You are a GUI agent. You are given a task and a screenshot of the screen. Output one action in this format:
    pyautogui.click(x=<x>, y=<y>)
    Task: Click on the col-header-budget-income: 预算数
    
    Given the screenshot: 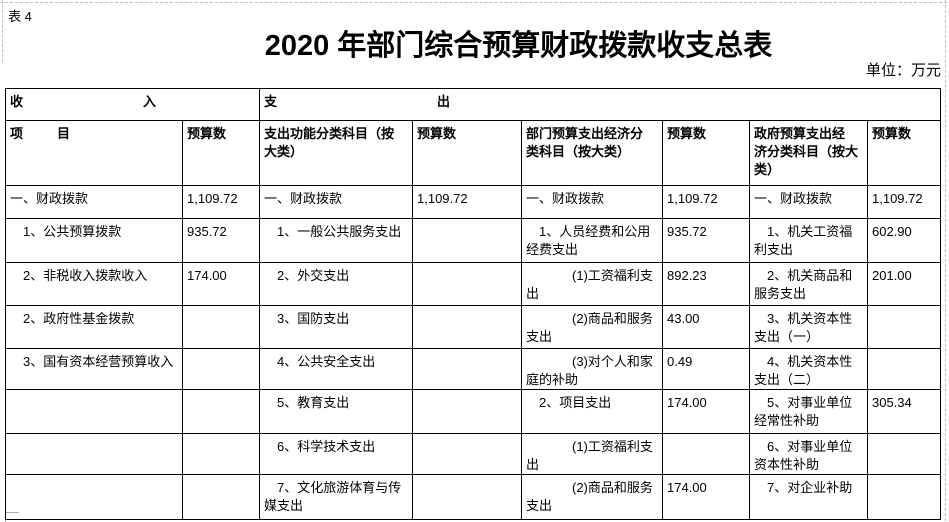 What is the action you would take?
    pyautogui.click(x=221, y=153)
    